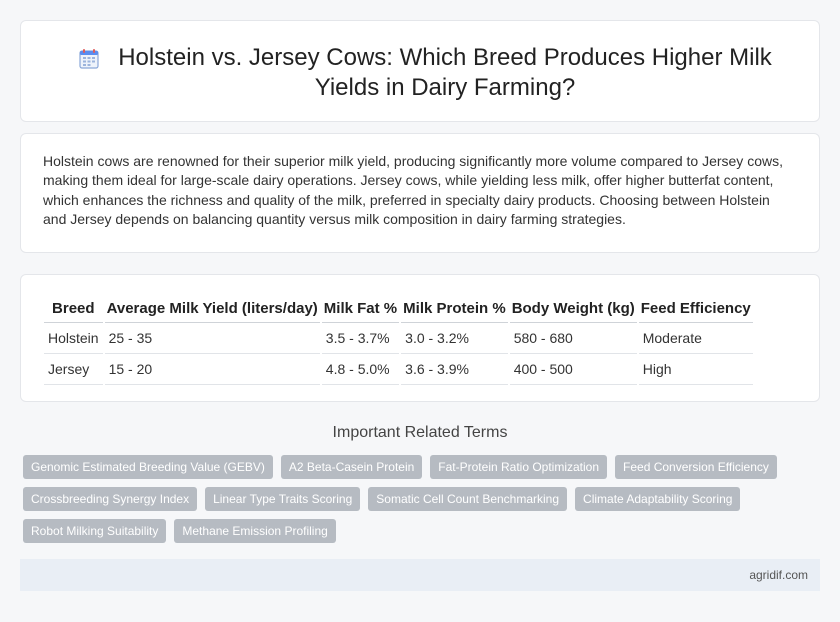 The image size is (840, 622). I want to click on related-term-tag: Feed Conversion Efficiency, so click(696, 467).